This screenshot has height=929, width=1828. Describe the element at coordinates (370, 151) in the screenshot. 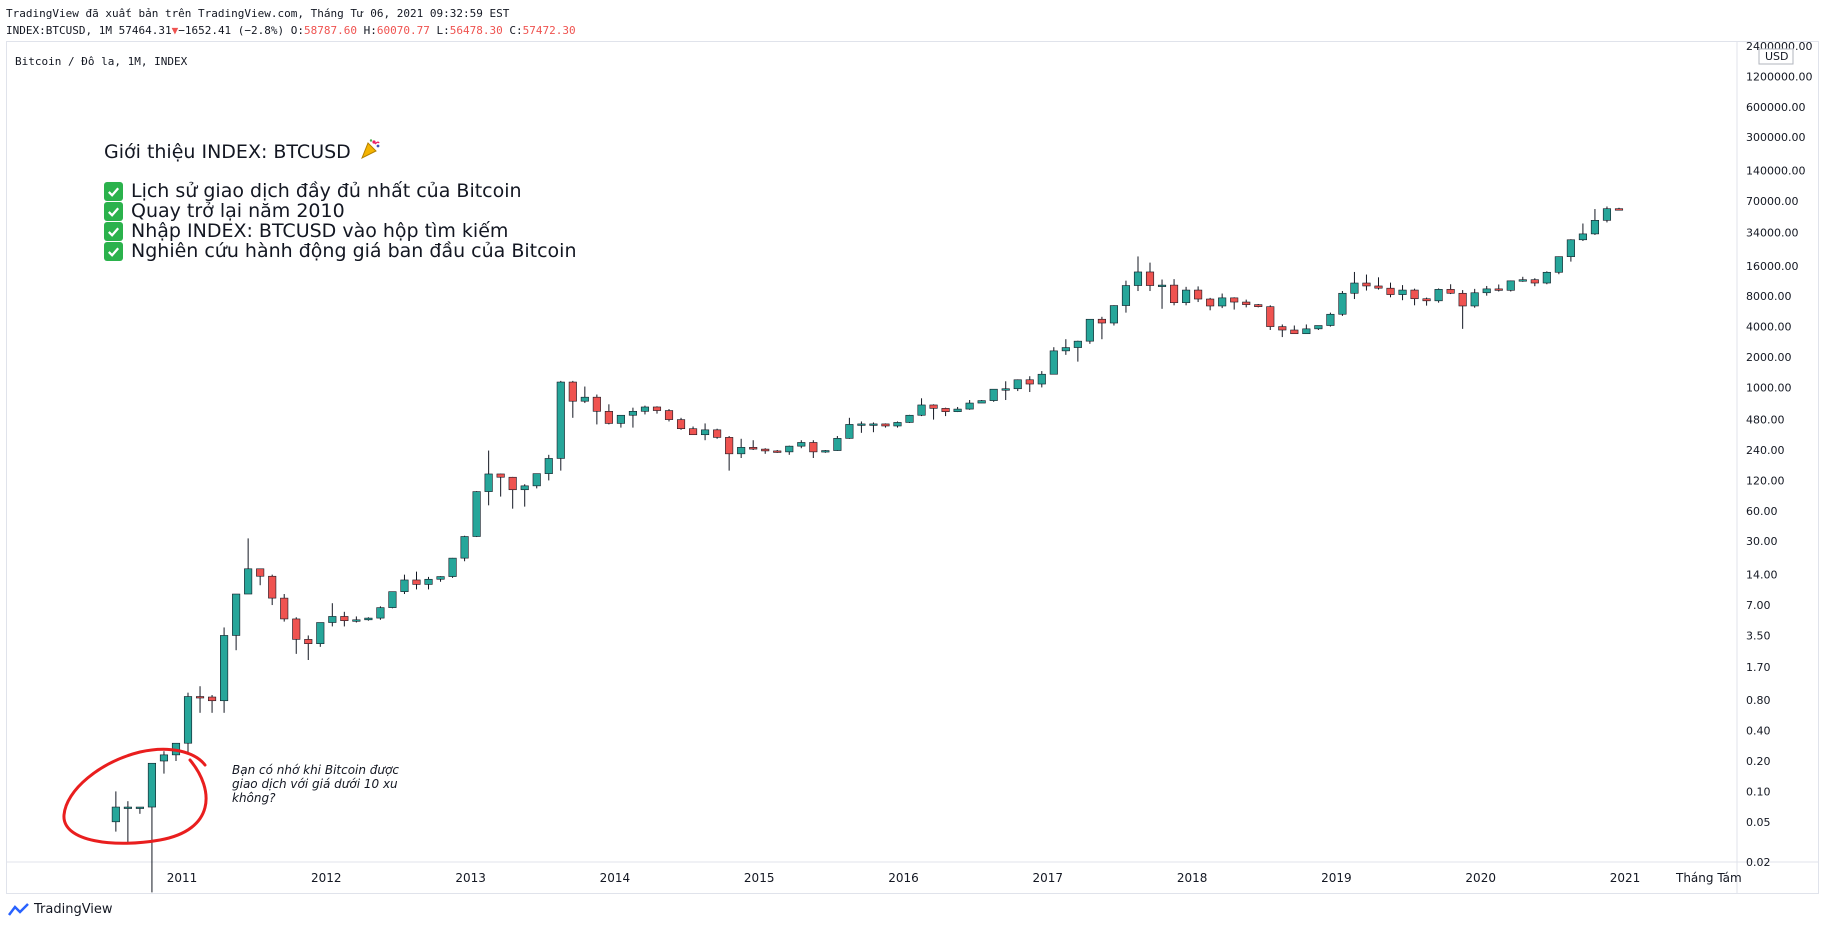

I see `party-popper-icon` at that location.